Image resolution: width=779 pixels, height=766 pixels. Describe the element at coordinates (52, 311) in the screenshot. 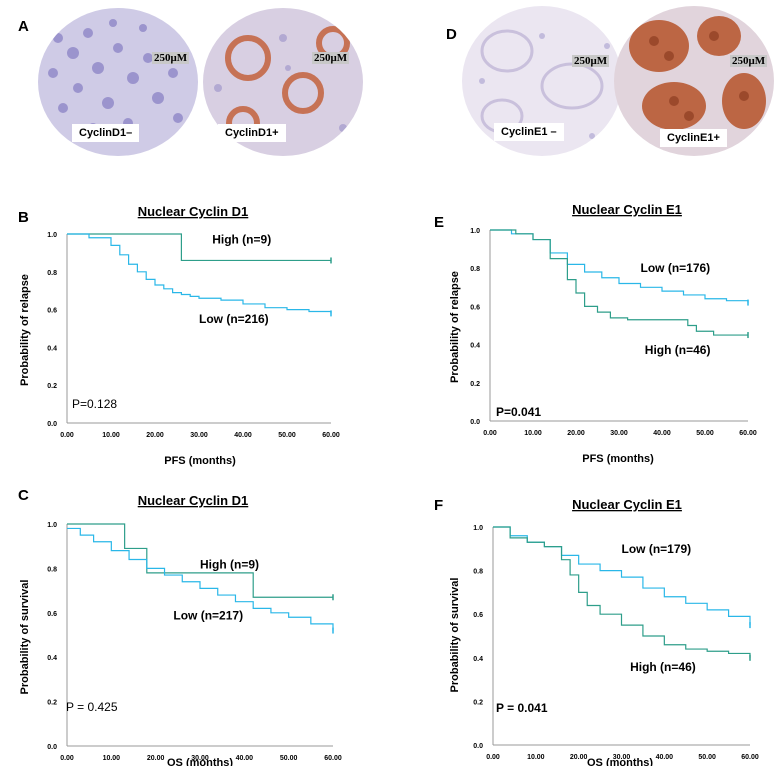

I see `y-tick-label-b: 0.6` at that location.